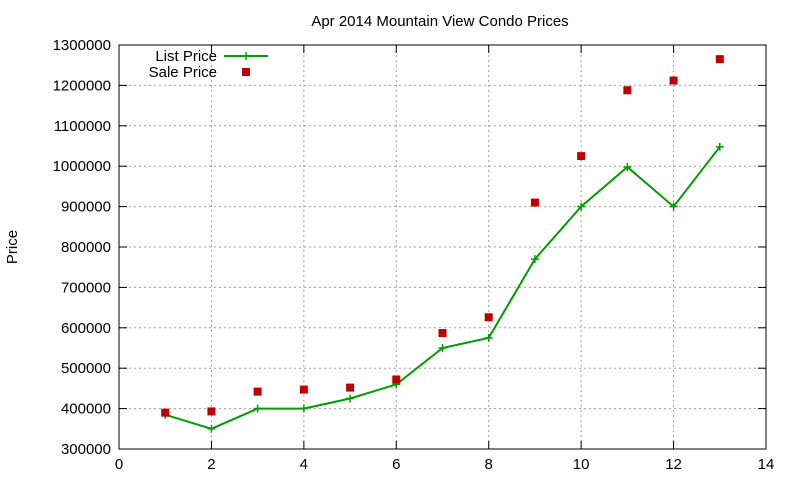 The height and width of the screenshot is (480, 800). I want to click on y-tick-label: 500000, so click(86, 368).